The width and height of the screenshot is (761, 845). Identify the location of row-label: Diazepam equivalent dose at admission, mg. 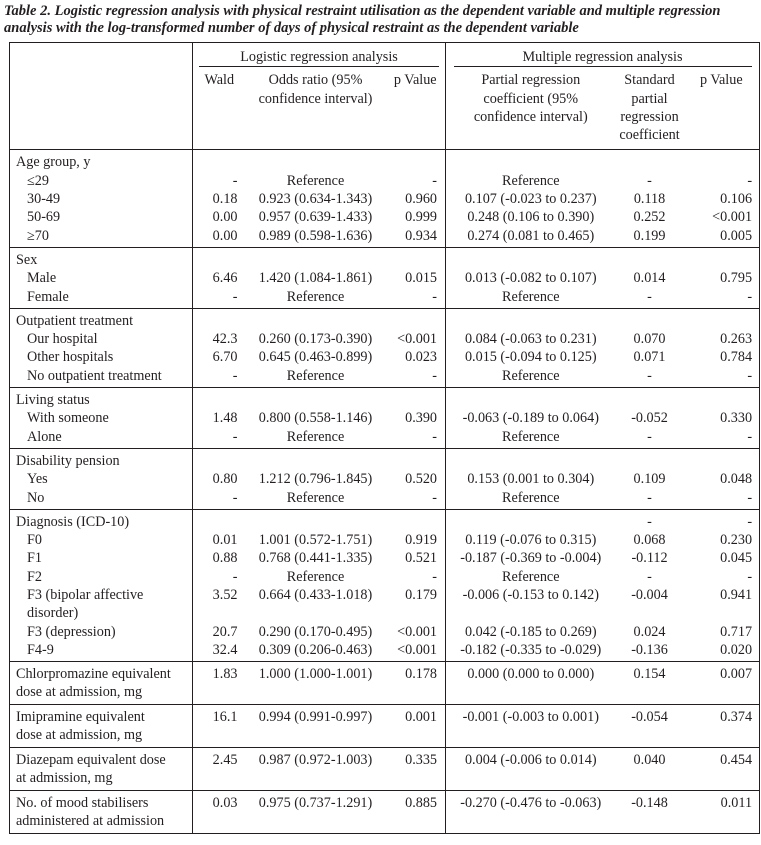
(101, 769).